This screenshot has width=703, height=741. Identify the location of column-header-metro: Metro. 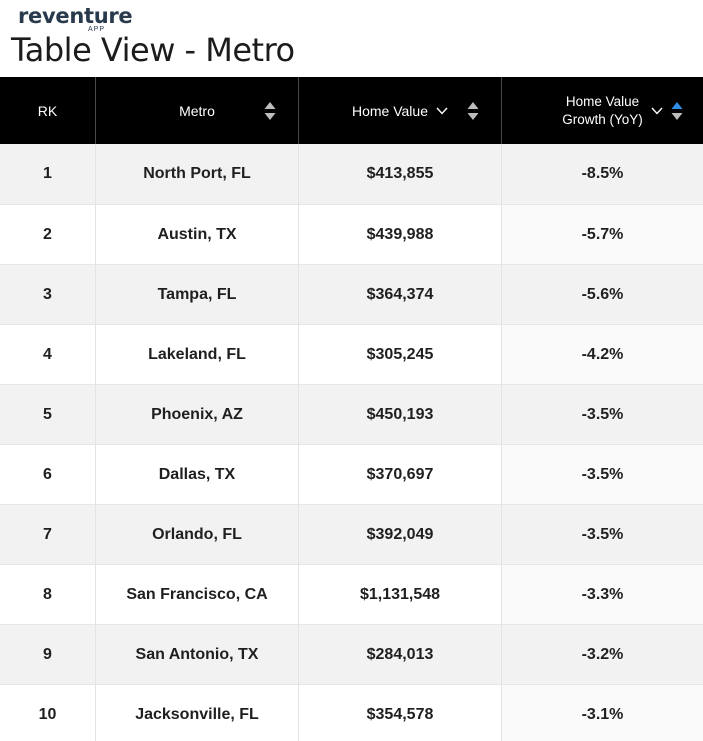
(197, 110).